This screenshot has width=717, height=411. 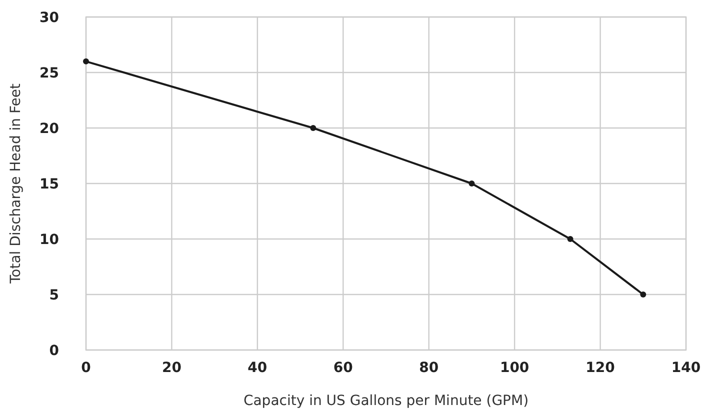 I want to click on y-tick-label: 20, so click(x=50, y=128).